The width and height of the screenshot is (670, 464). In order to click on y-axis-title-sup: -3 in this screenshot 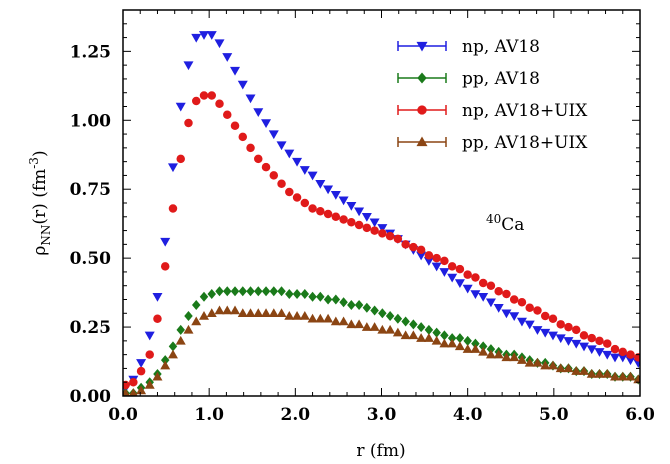, I will do `click(34, 163)`.